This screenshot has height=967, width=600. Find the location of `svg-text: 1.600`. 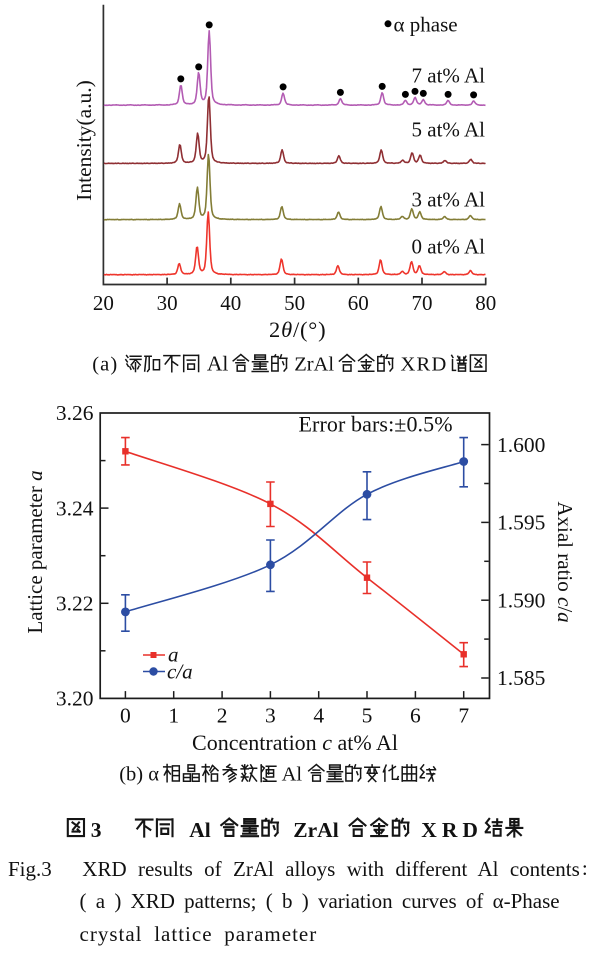

svg-text: 1.600 is located at coordinates (521, 445).